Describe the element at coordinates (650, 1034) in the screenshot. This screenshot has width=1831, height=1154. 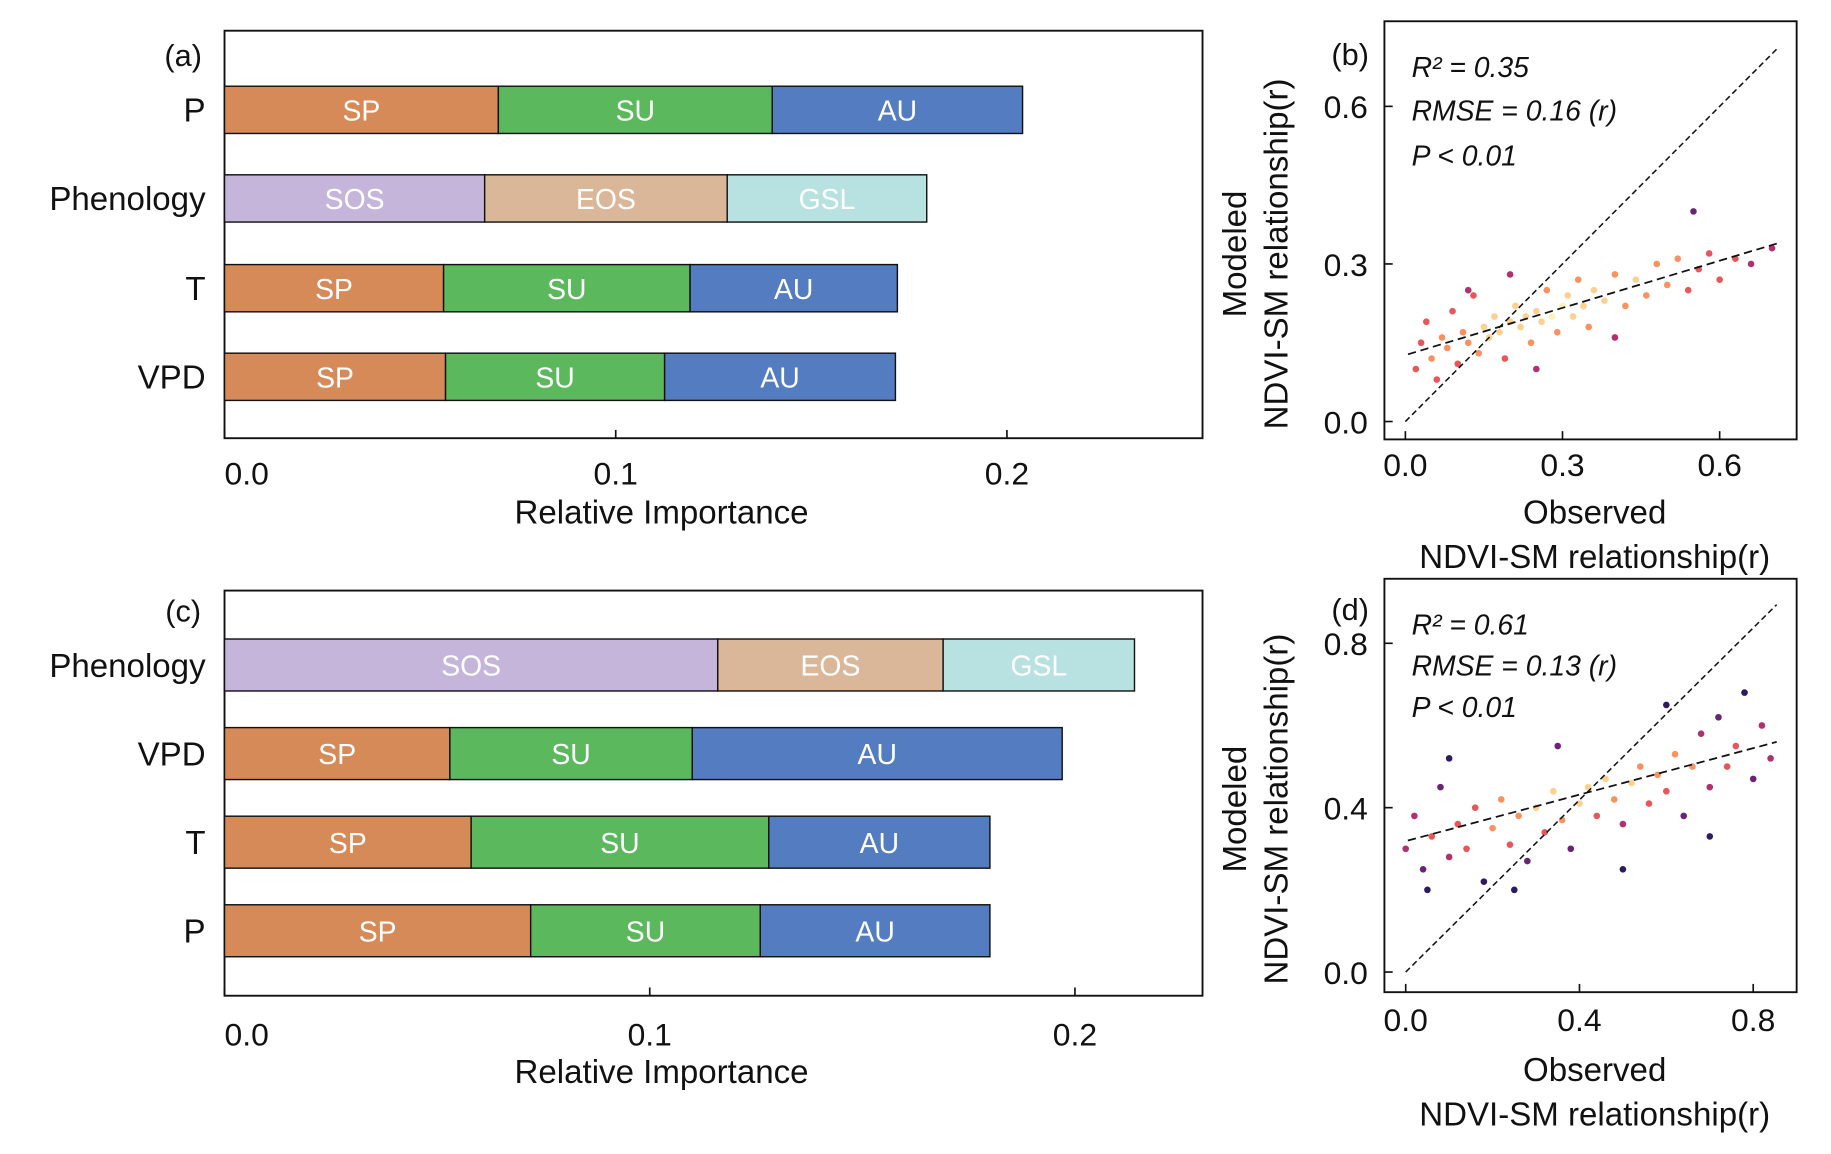
I see `x-tick-label: 0.1` at that location.